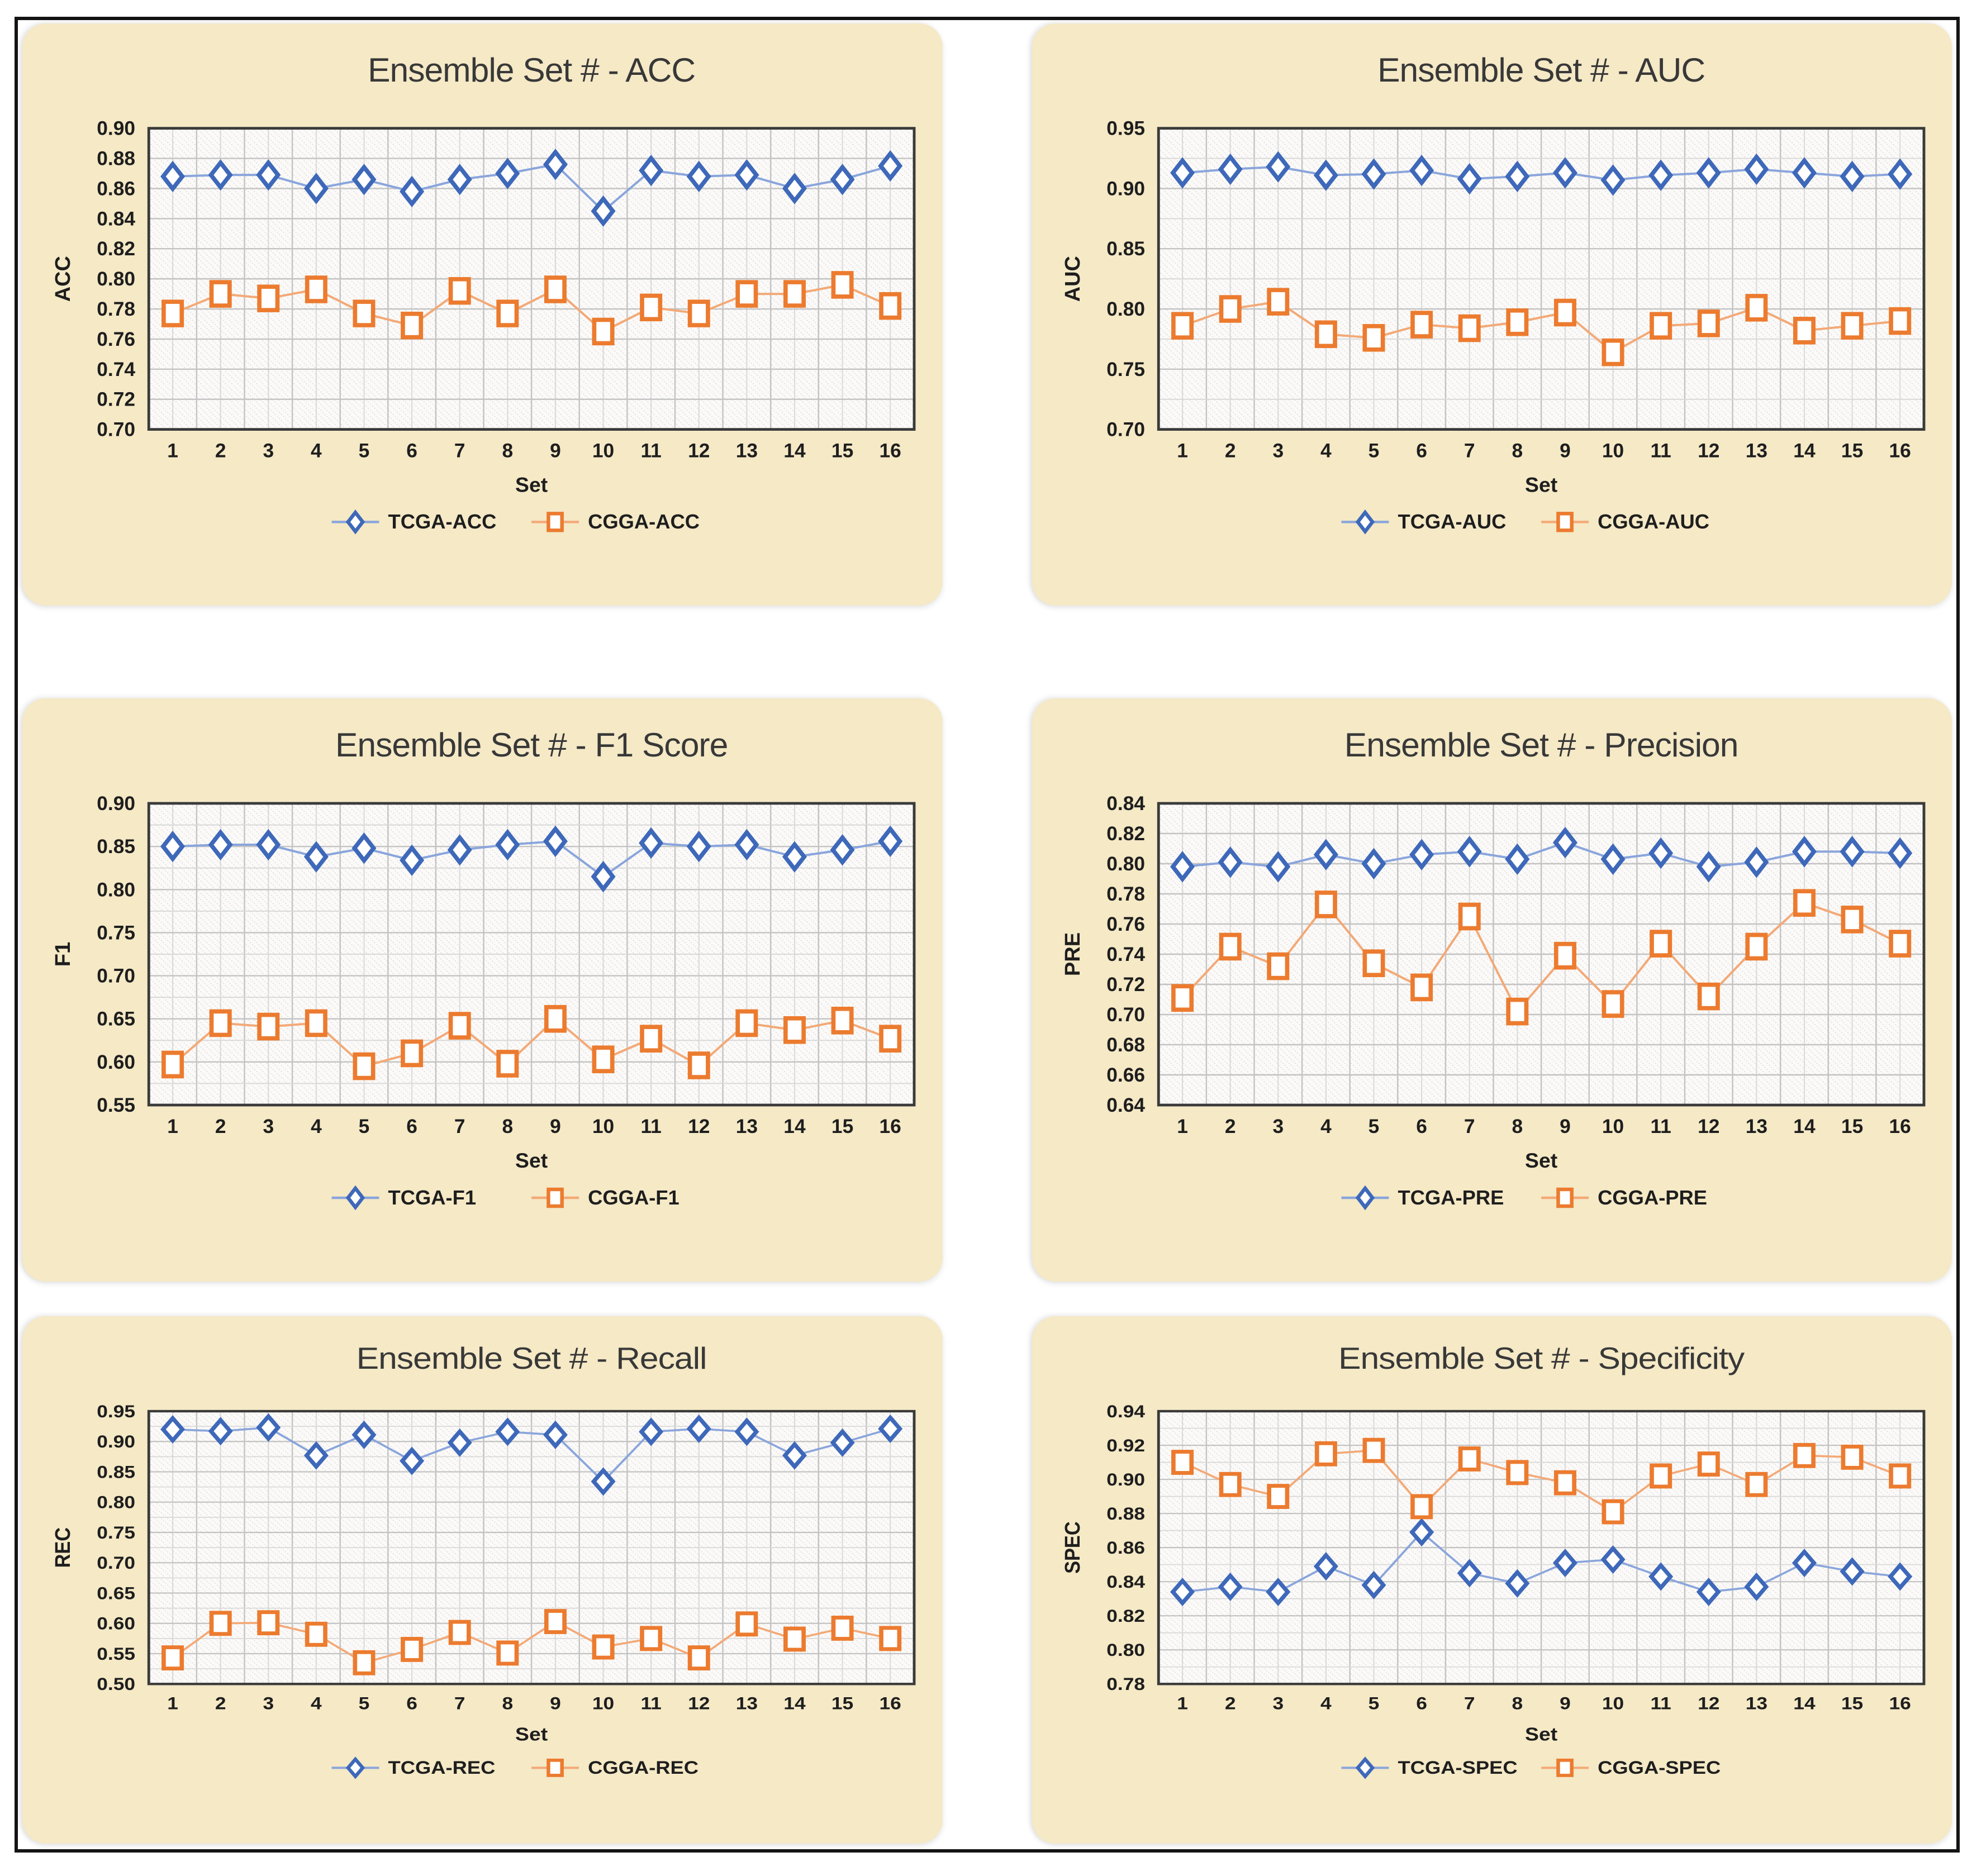 The width and height of the screenshot is (1972, 1876). I want to click on series-tcga-spec, so click(1541, 1562).